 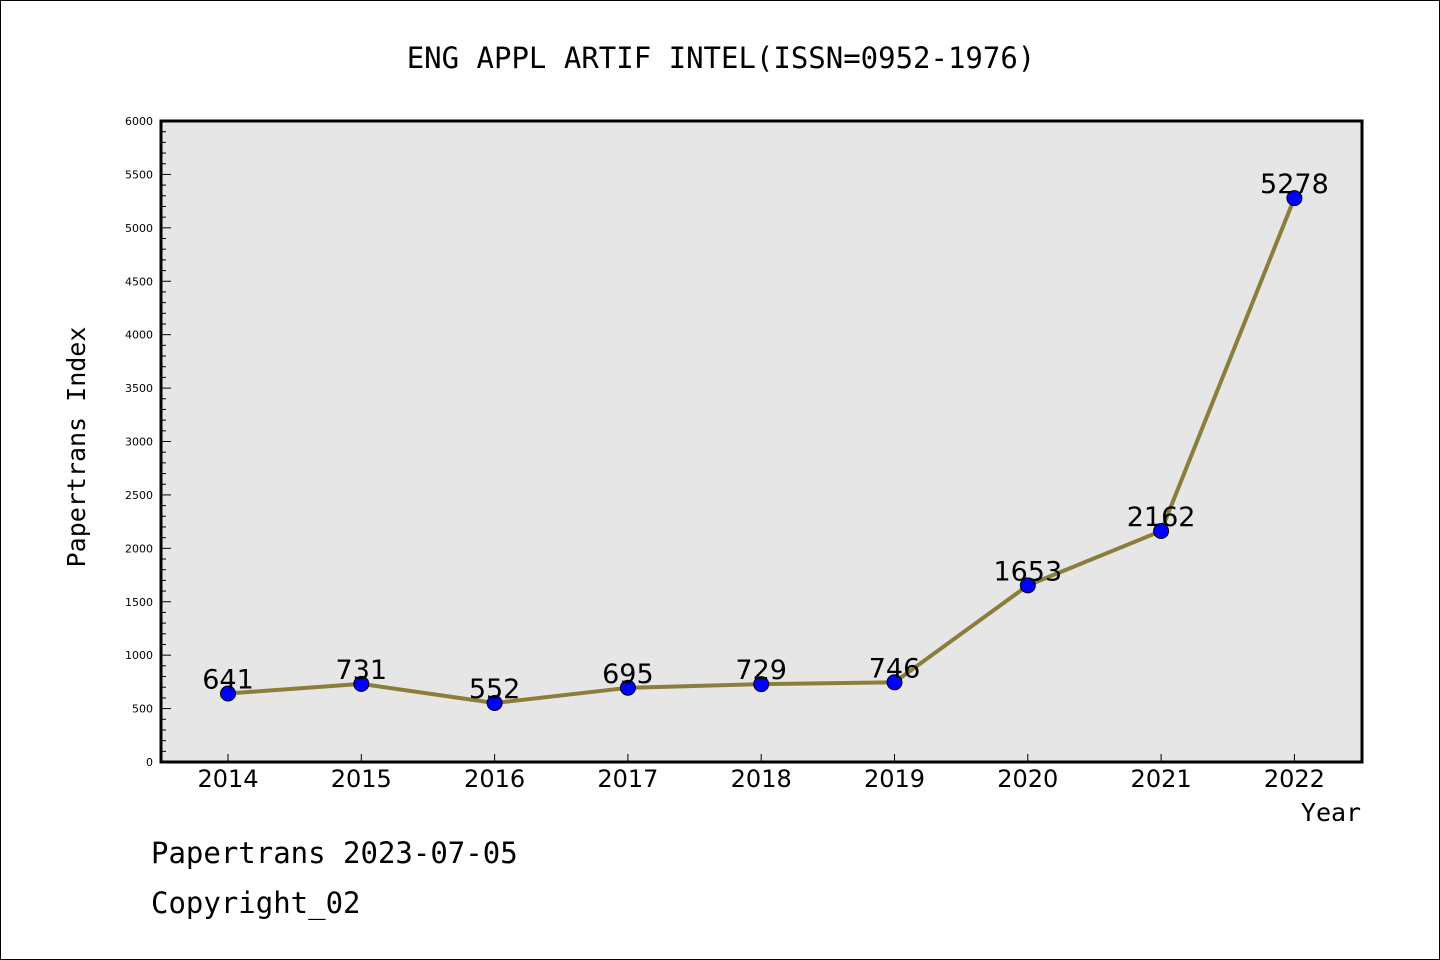 I want to click on x-tick-label: 2018, so click(x=761, y=779).